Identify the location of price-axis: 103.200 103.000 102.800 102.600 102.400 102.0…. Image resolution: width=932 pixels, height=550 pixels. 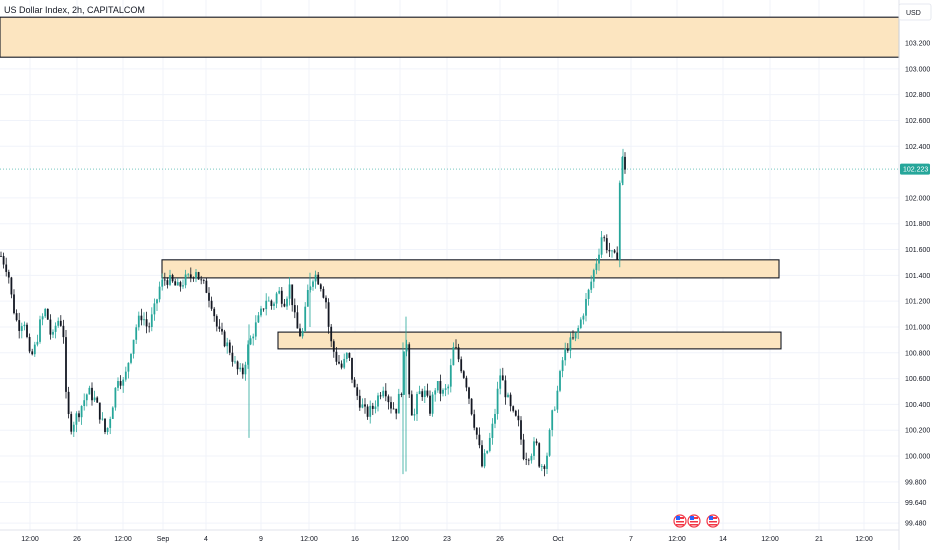
(914, 275).